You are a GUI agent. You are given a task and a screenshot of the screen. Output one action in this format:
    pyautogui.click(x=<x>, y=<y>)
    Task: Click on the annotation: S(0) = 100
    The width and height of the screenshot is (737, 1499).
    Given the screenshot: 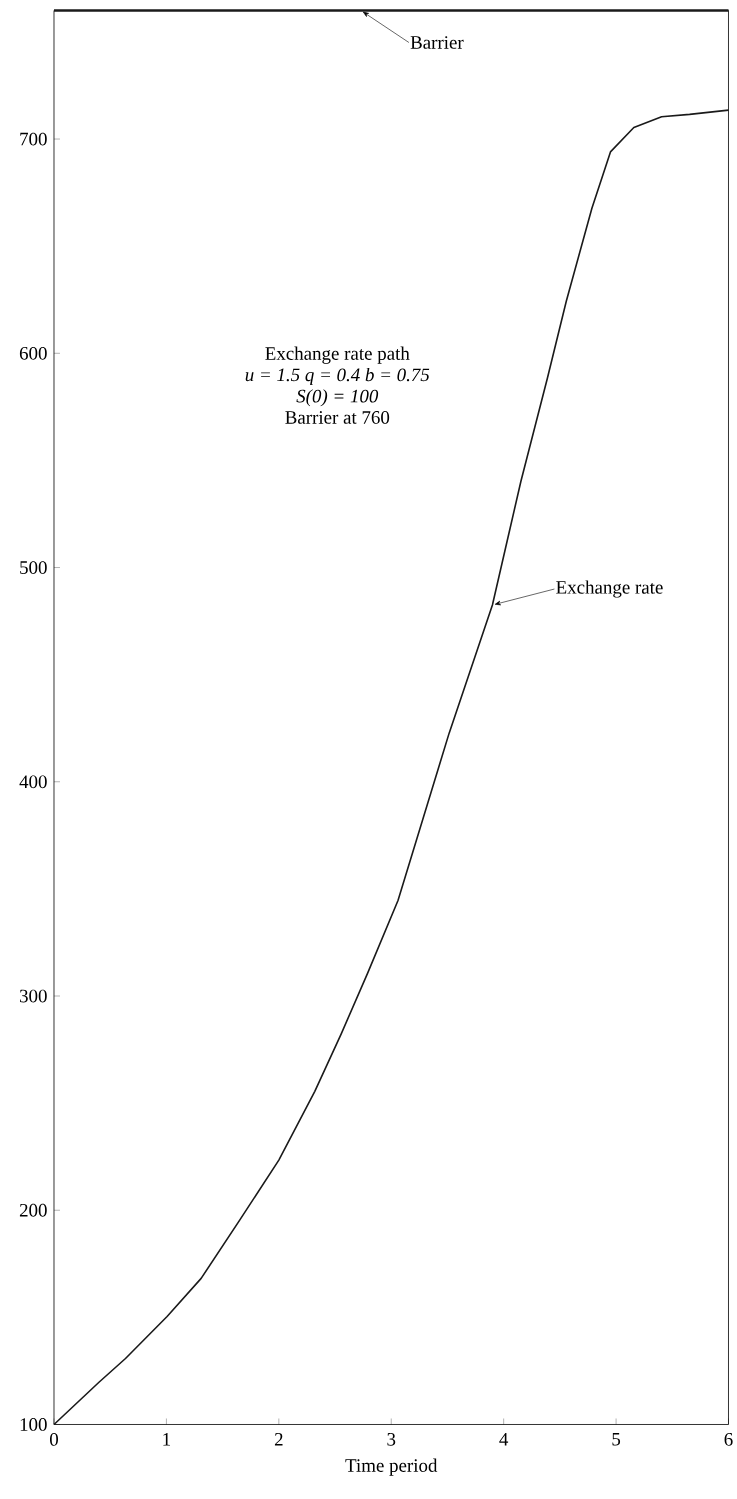 What is the action you would take?
    pyautogui.click(x=337, y=398)
    